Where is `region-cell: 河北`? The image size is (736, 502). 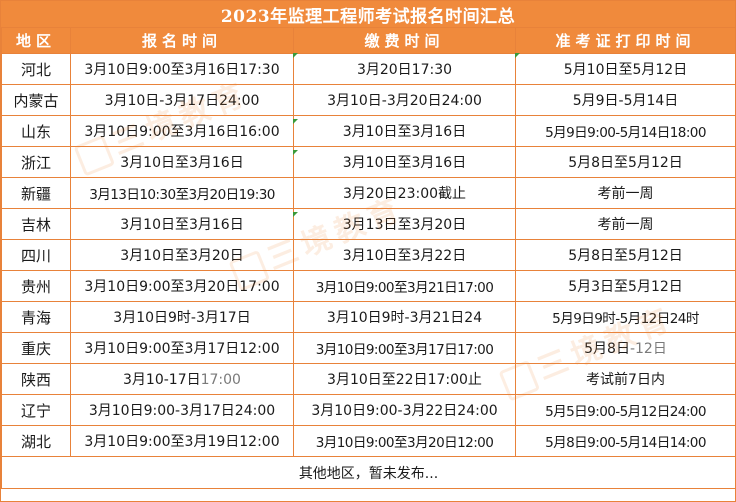 region-cell: 河北 is located at coordinates (36, 69).